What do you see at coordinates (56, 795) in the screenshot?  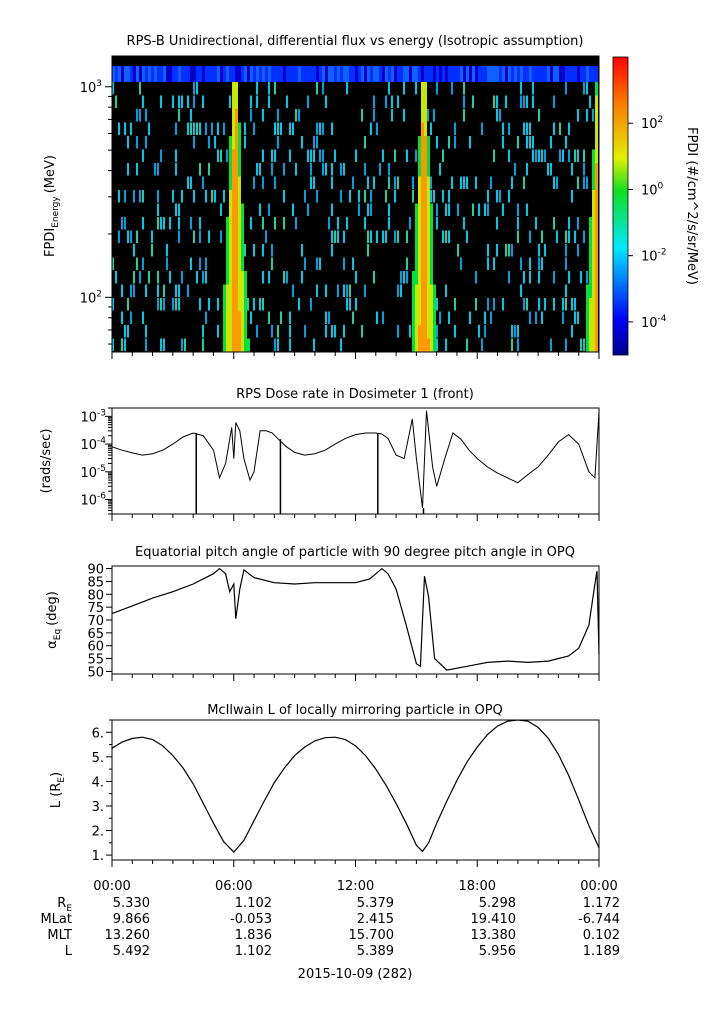 I see `lshell-ylabel-main: L (R` at bounding box center [56, 795].